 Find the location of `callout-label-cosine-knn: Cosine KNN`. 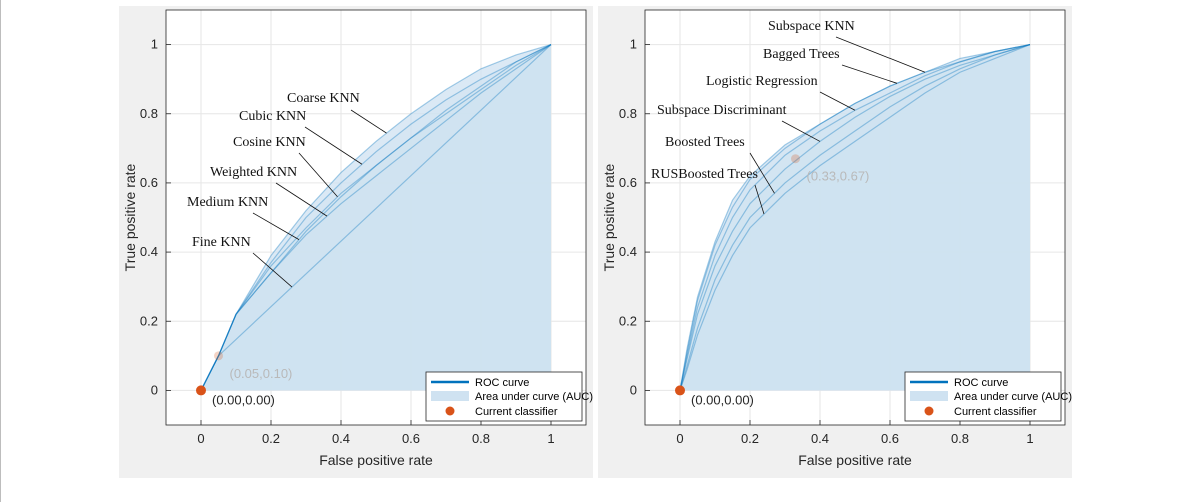

callout-label-cosine-knn: Cosine KNN is located at coordinates (269, 142).